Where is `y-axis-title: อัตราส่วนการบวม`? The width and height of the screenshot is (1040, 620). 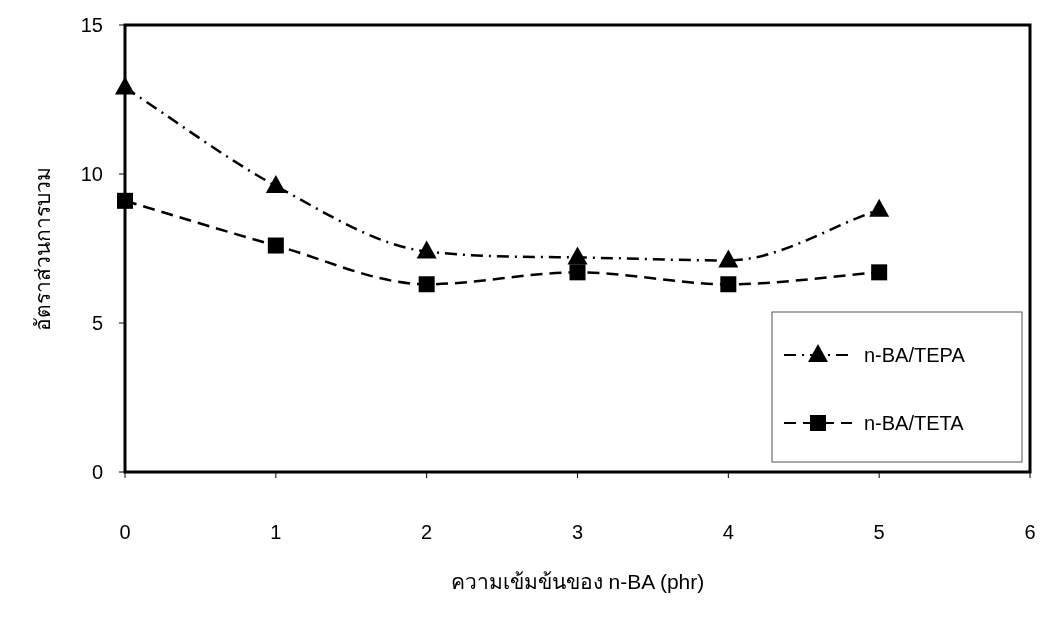 y-axis-title: อัตราส่วนการบวม is located at coordinates (42, 248).